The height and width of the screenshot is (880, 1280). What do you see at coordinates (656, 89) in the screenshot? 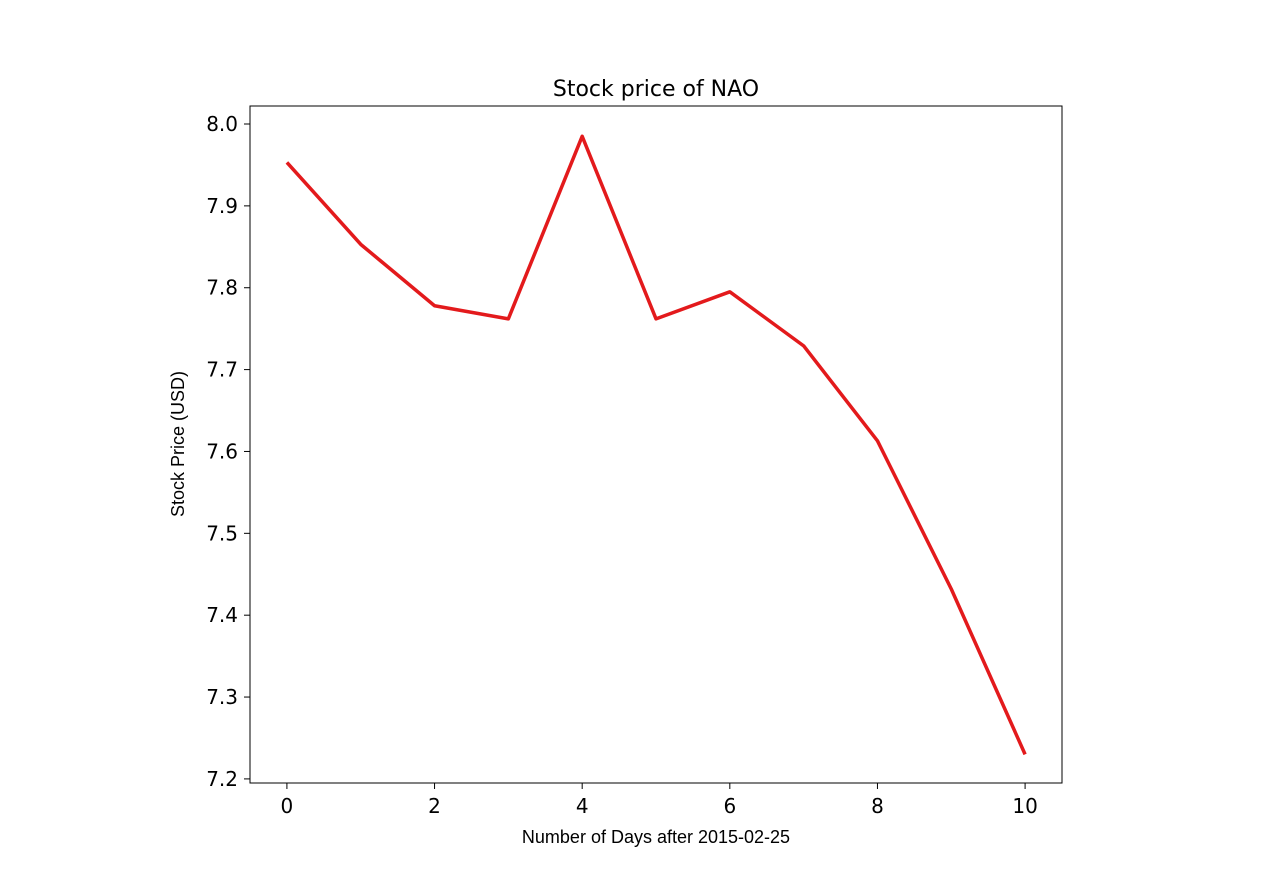
I see `chart-title: Stock price of NAO` at bounding box center [656, 89].